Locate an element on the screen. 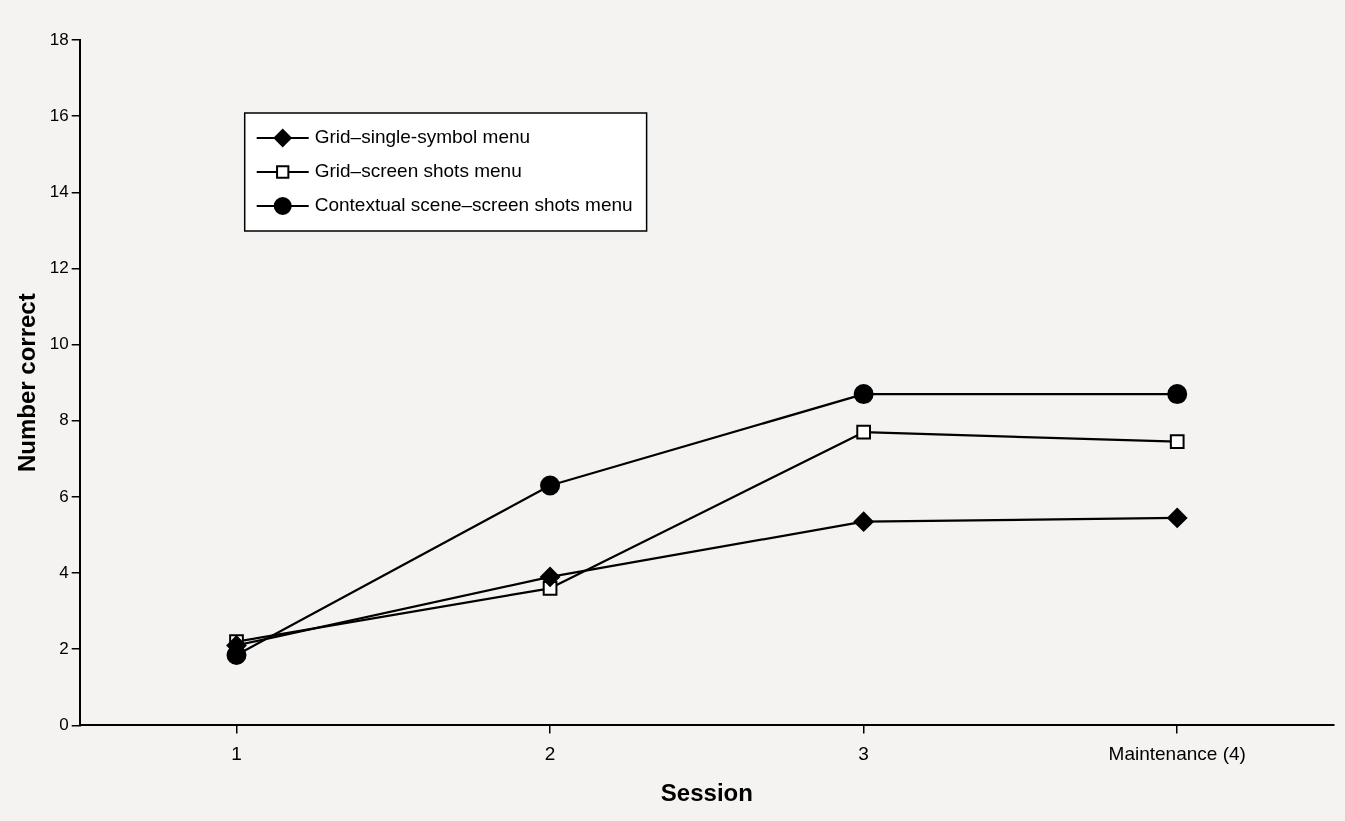 The height and width of the screenshot is (821, 1345). y-axis-title: Number correct is located at coordinates (27, 383).